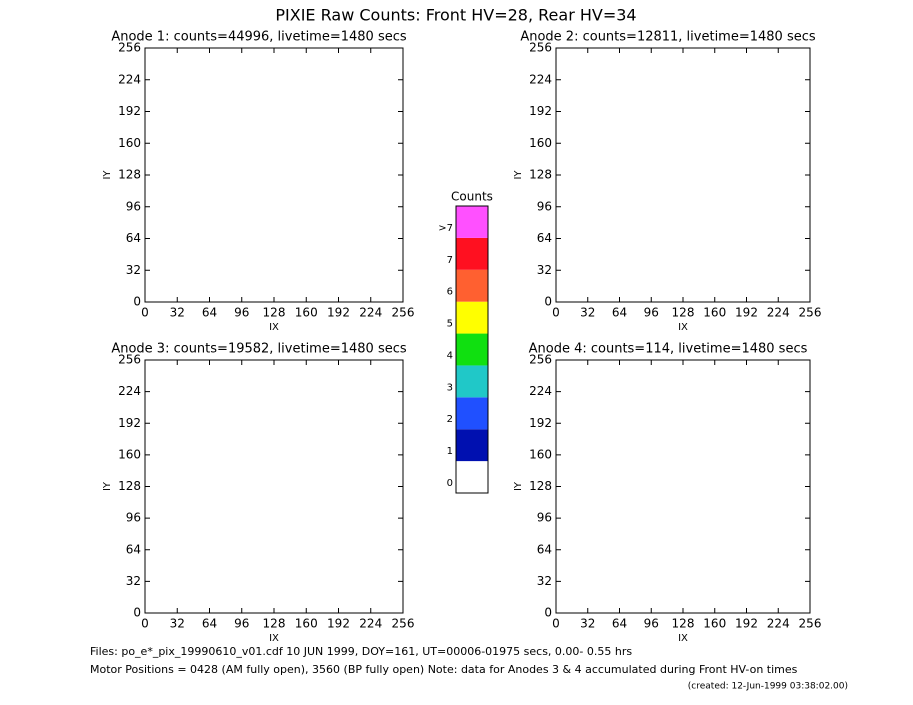  What do you see at coordinates (445, 228) in the screenshot?
I see `colorbar-label: >7` at bounding box center [445, 228].